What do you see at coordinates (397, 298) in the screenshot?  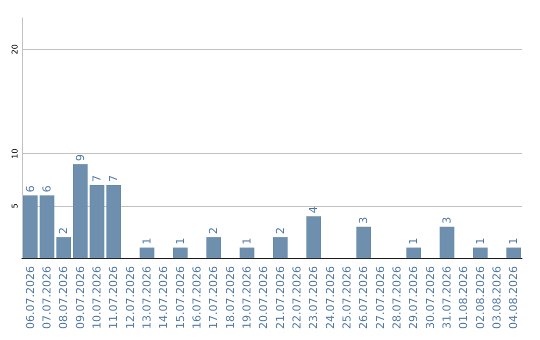 I see `x-tick-label: 28.07.2026` at bounding box center [397, 298].